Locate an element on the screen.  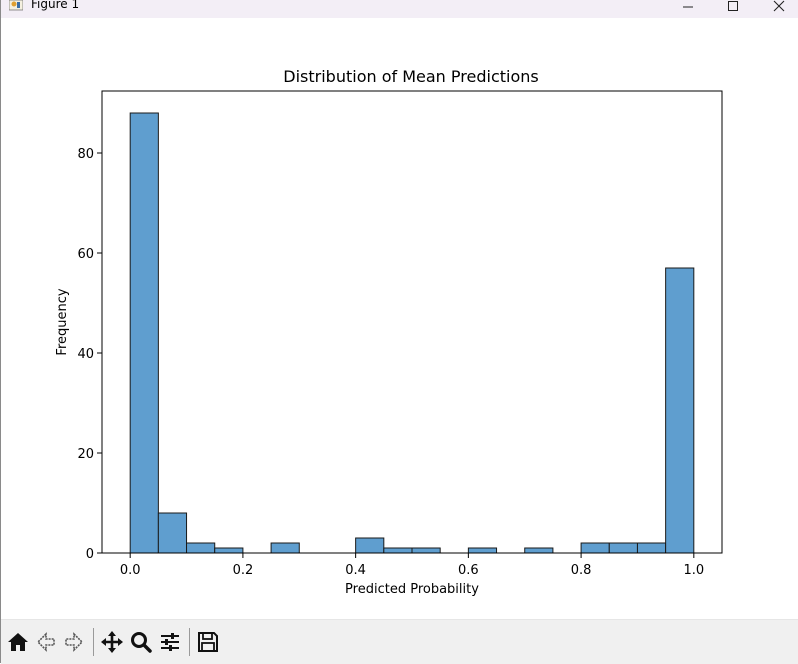
zoom-button is located at coordinates (141, 642).